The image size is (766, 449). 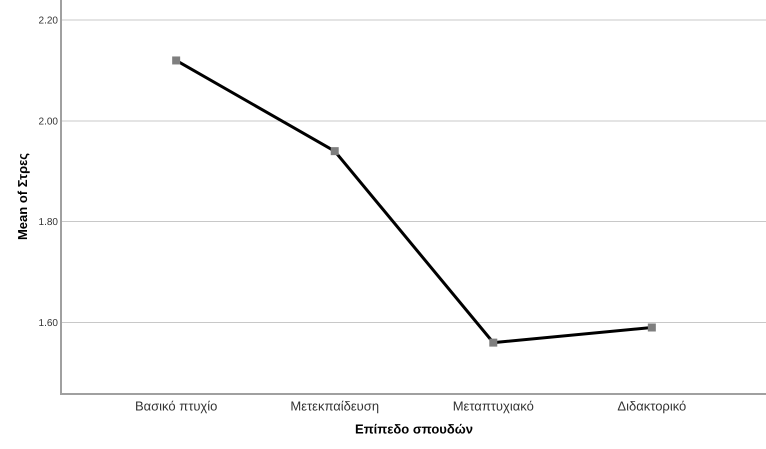 What do you see at coordinates (176, 406) in the screenshot?
I see `x-tick-label: Βασικό πτυχίο` at bounding box center [176, 406].